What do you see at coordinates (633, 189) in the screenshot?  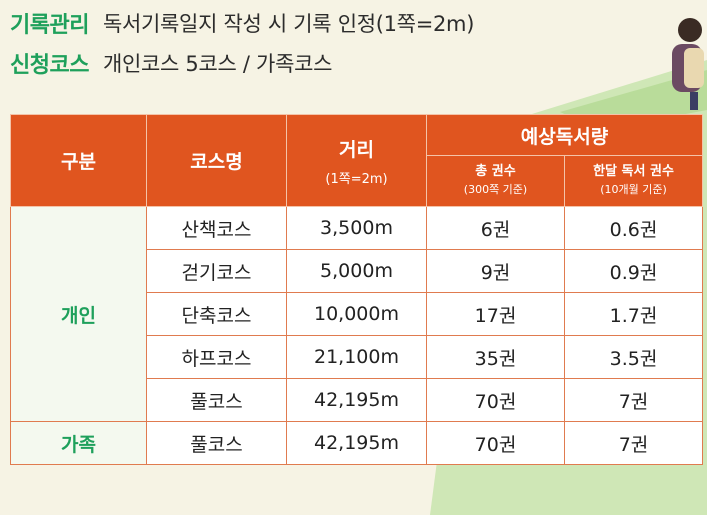 I see `header-monthly-books-sub: (10개월 기준)` at bounding box center [633, 189].